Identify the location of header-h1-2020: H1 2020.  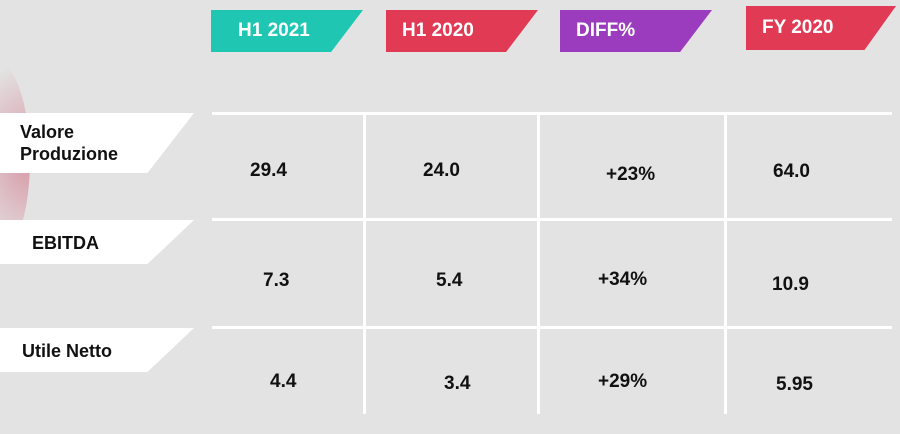
(462, 31).